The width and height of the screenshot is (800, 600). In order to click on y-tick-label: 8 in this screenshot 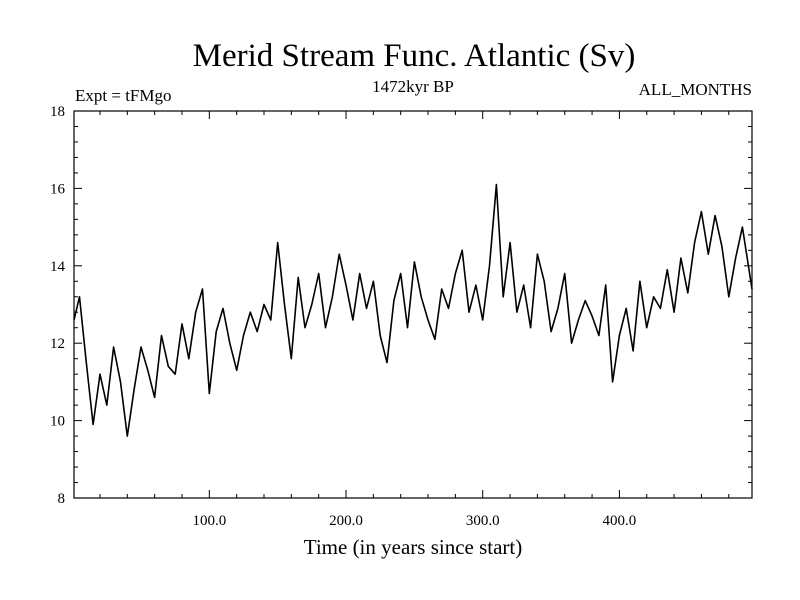, I will do `click(62, 499)`.